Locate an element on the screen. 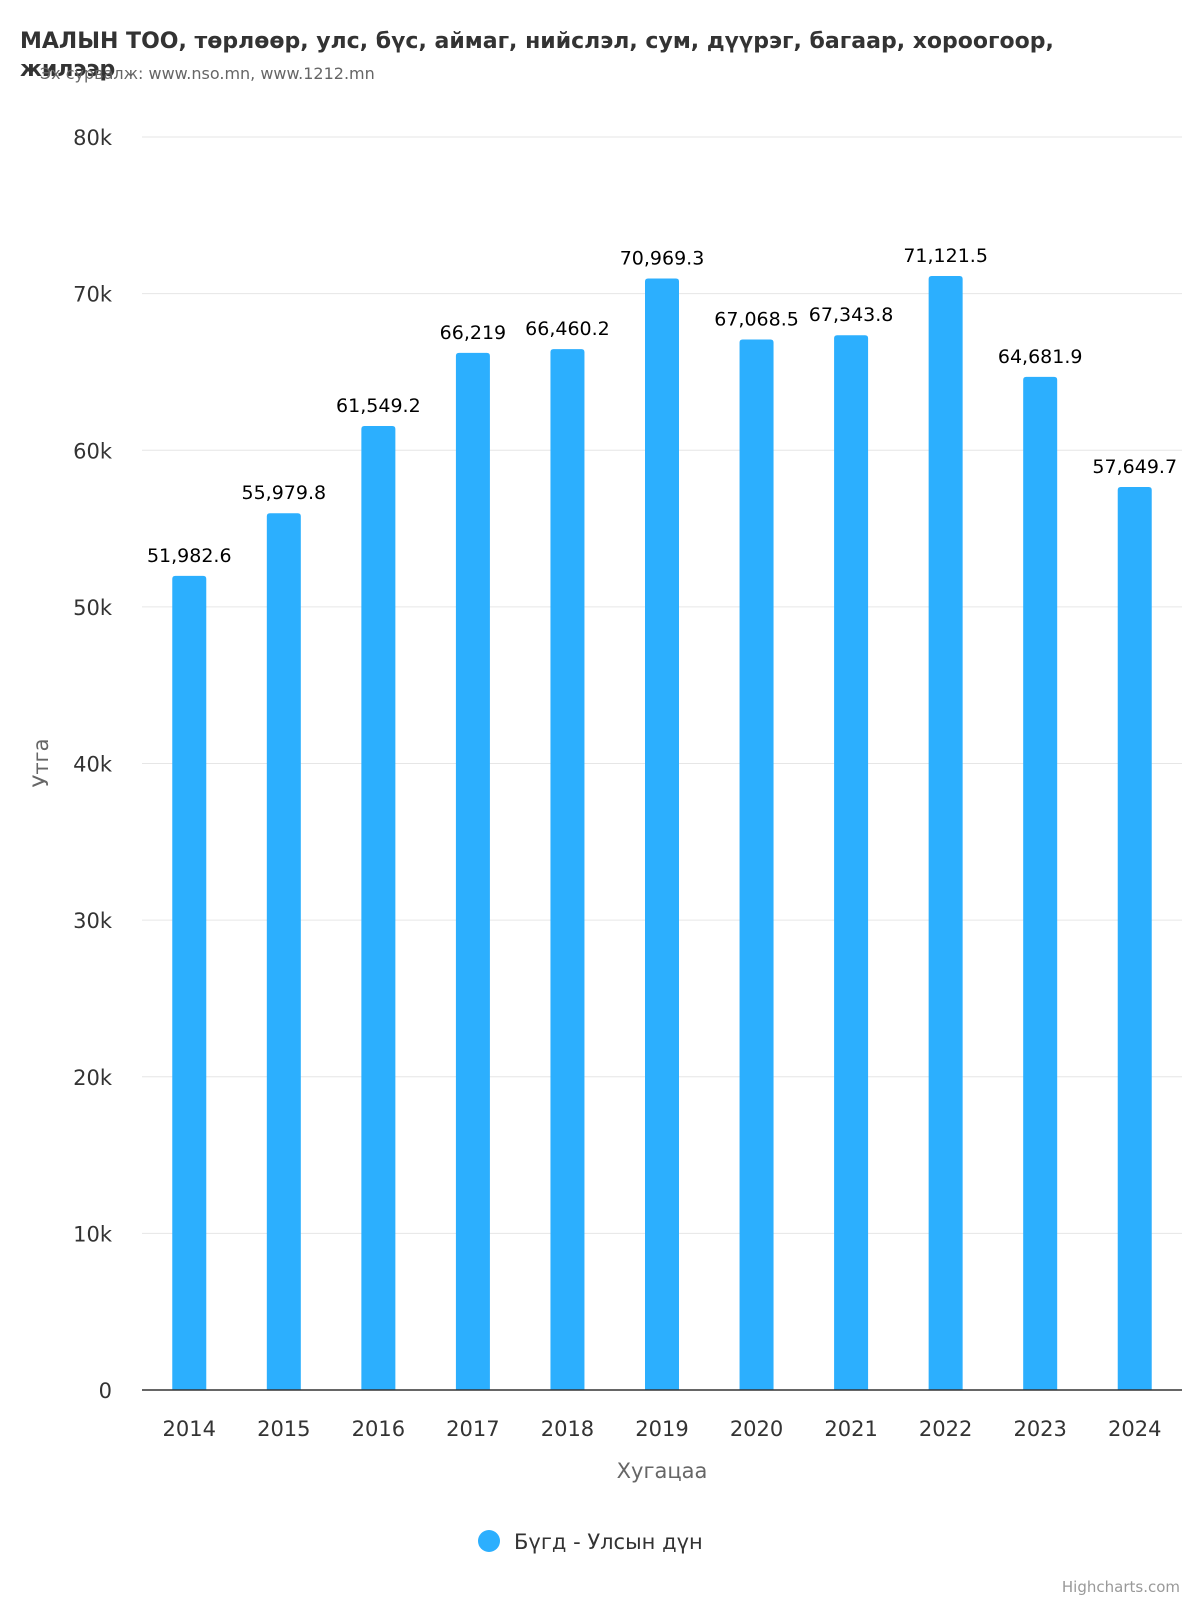 This screenshot has width=1200, height=1600. x-axis-title: Хугацаа is located at coordinates (662, 1471).